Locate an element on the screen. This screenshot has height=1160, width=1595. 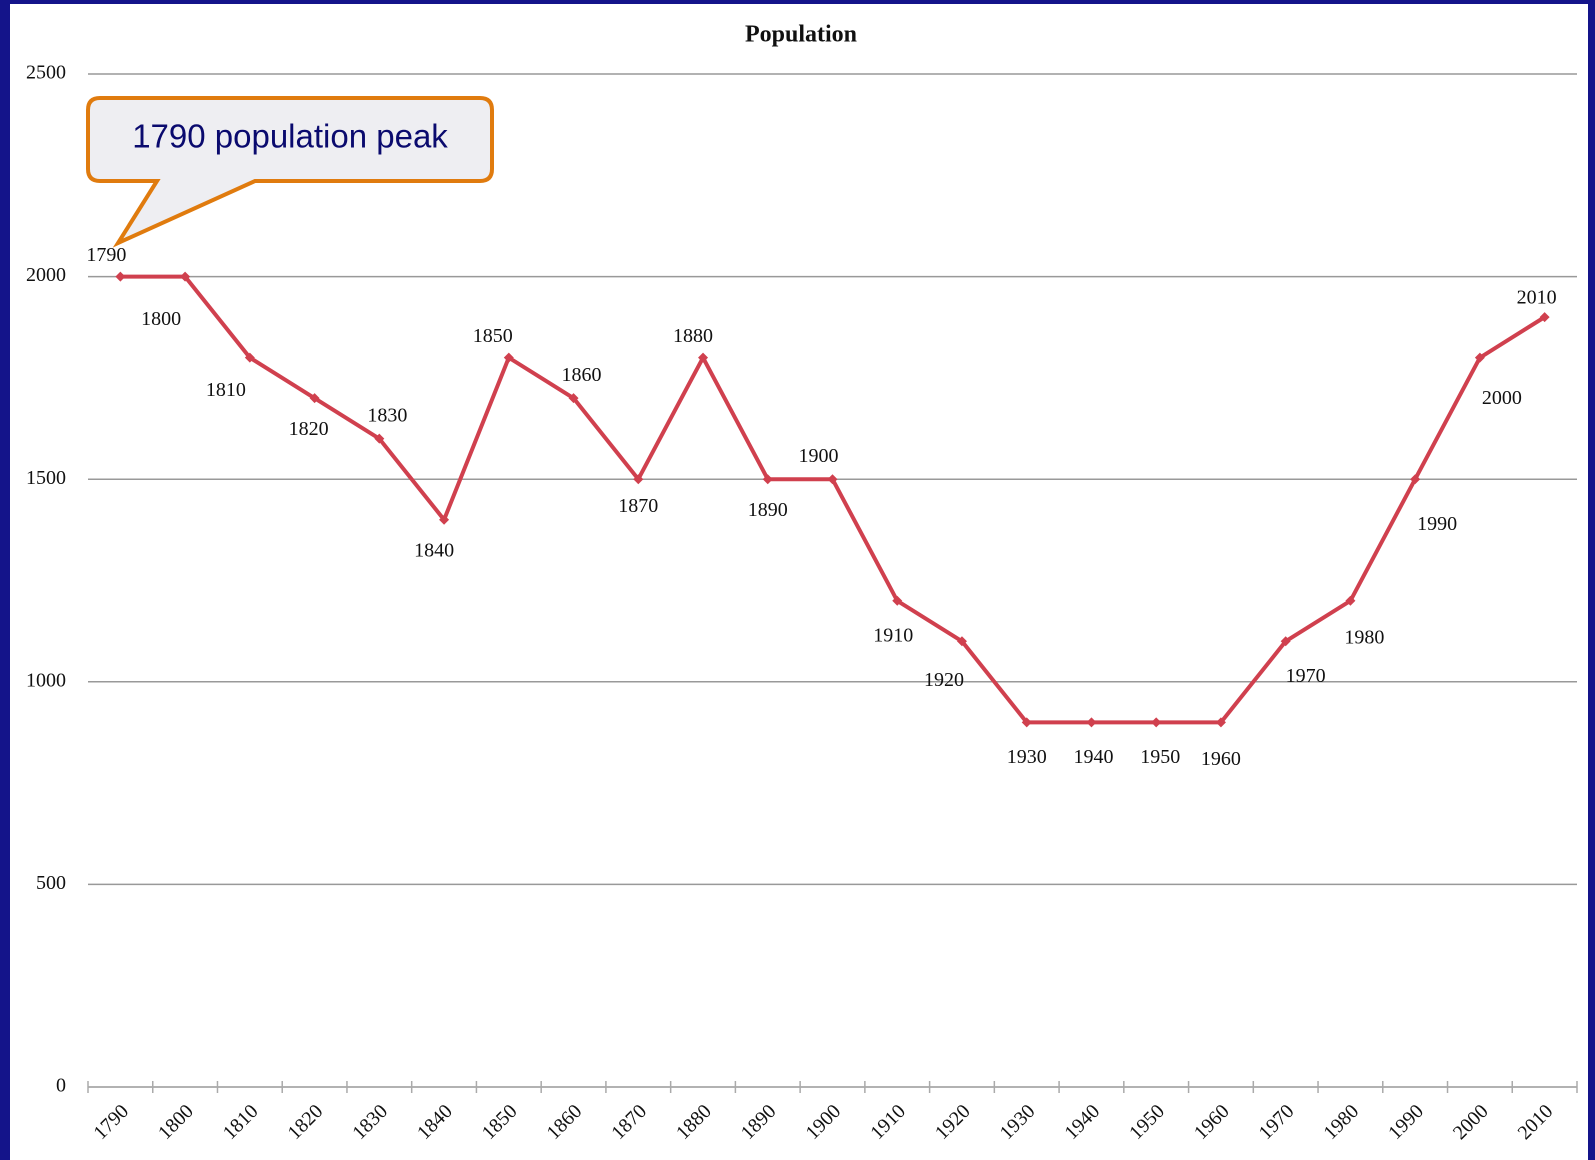
y-tick-label: 1500 is located at coordinates (46, 478).